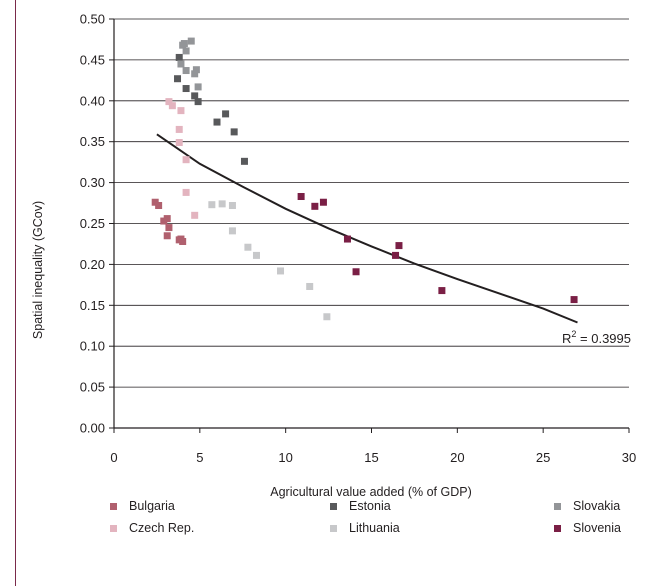 Image resolution: width=645 pixels, height=586 pixels. I want to click on legend-item: Slovakia, so click(587, 506).